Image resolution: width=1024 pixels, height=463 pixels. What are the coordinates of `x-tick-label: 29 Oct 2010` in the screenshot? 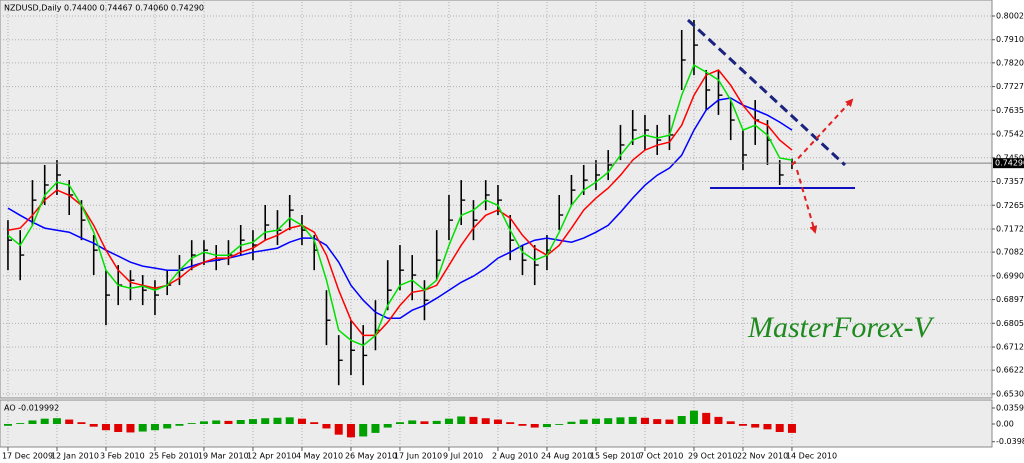 It's located at (712, 456).